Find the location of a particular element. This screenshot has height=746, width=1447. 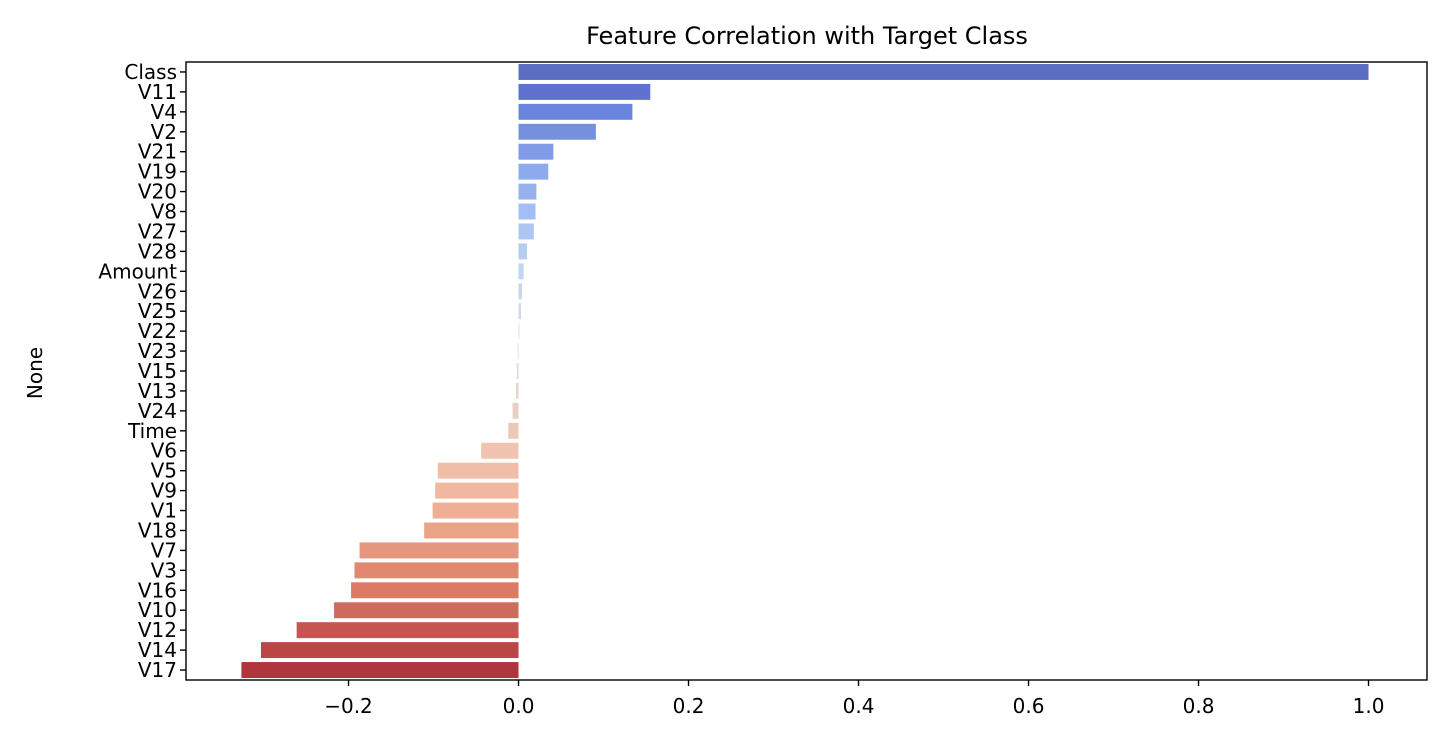

category-label: Amount is located at coordinates (137, 271).